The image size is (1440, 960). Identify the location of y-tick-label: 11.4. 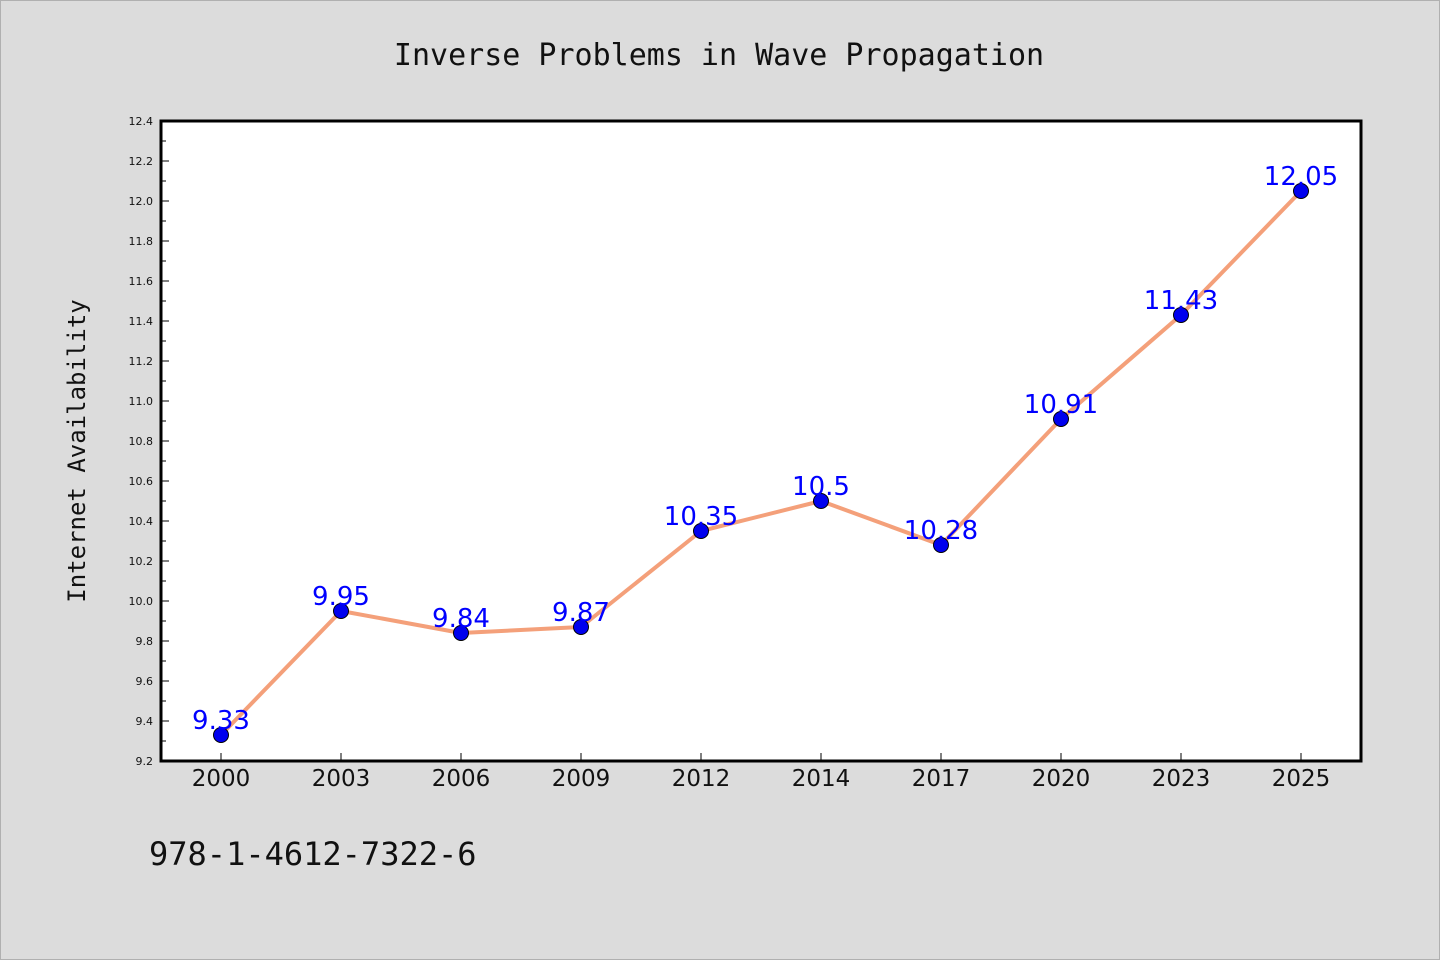
(141, 321).